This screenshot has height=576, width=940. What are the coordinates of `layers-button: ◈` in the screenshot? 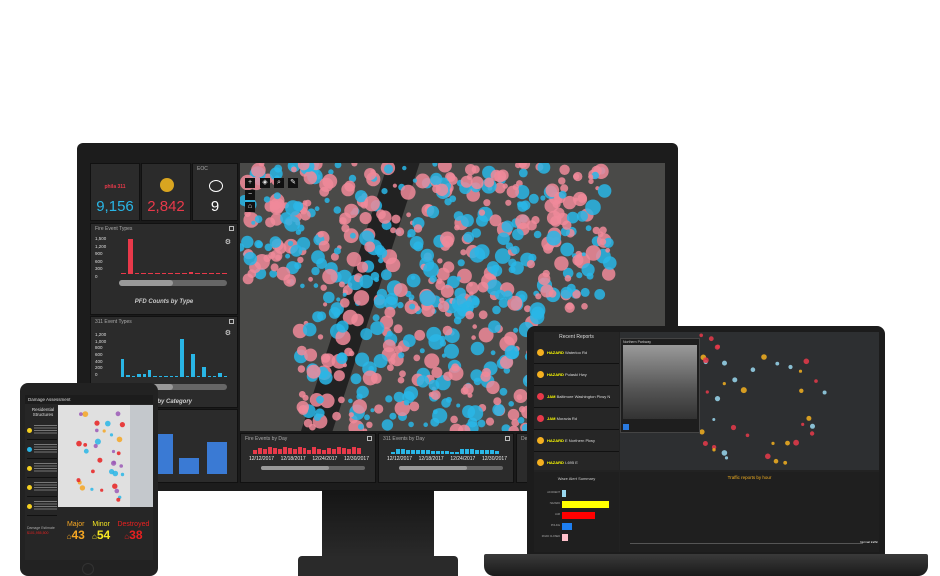 It's located at (265, 183).